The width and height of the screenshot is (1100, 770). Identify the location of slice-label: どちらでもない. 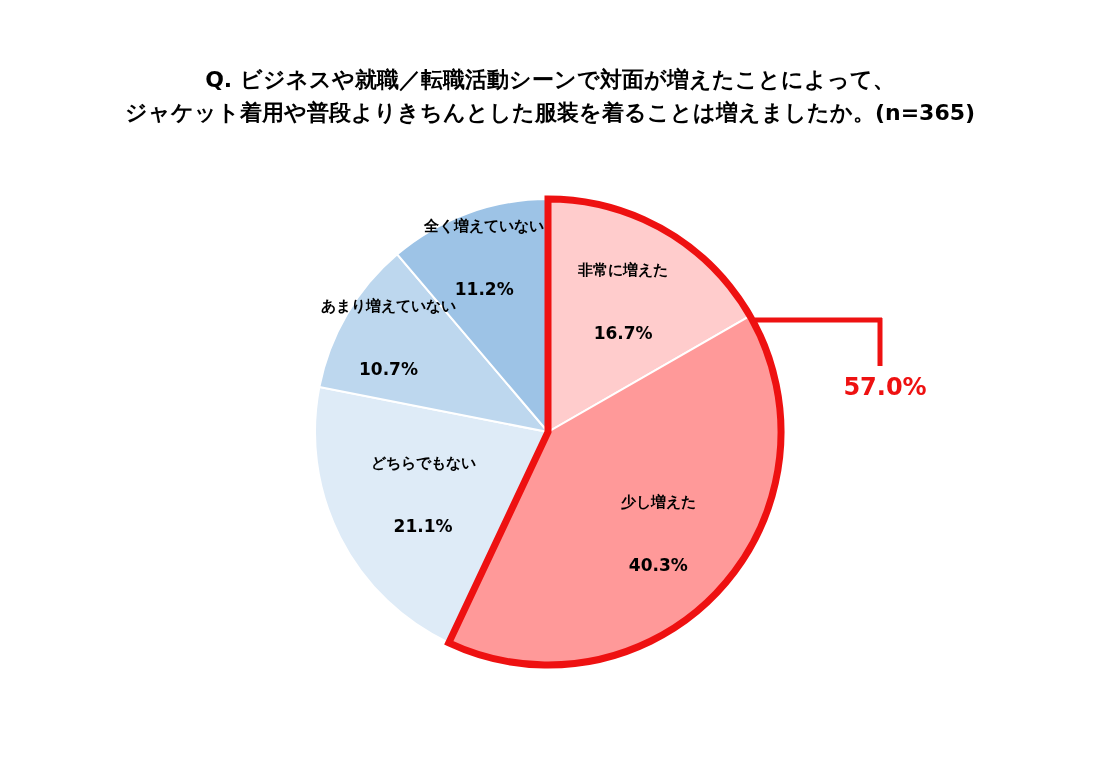
(423, 463).